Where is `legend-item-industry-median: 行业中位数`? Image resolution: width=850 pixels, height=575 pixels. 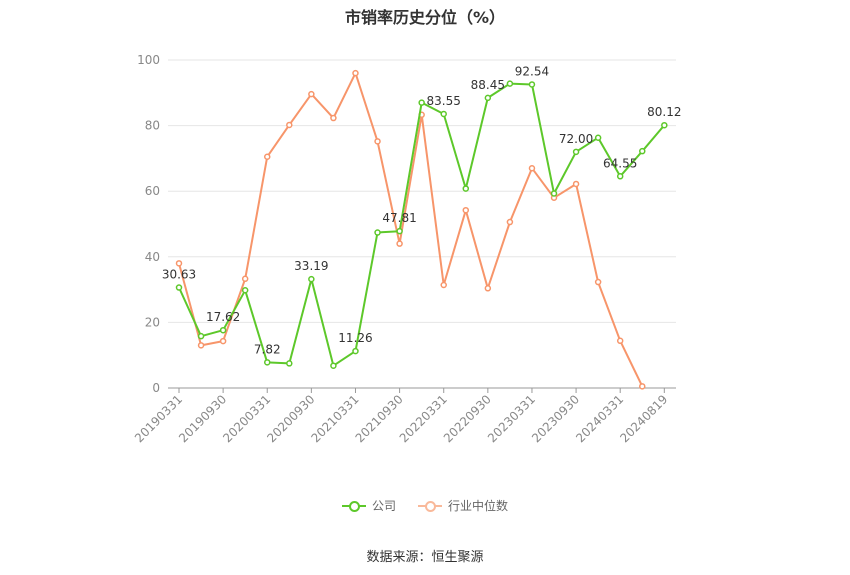 legend-item-industry-median: 行业中位数 is located at coordinates (463, 505).